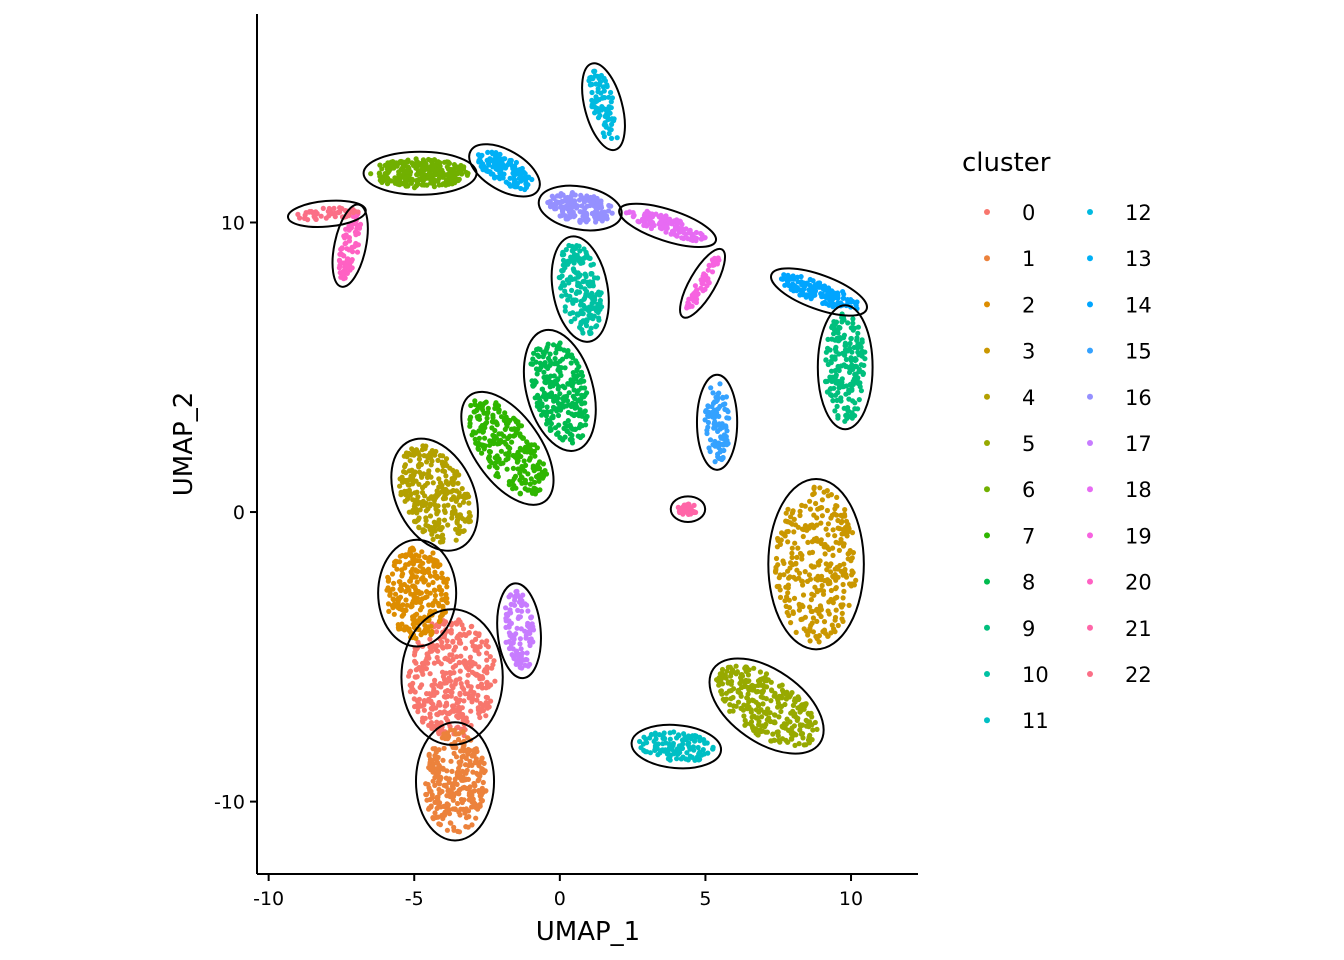  What do you see at coordinates (1138, 305) in the screenshot?
I see `legend-label: 14` at bounding box center [1138, 305].